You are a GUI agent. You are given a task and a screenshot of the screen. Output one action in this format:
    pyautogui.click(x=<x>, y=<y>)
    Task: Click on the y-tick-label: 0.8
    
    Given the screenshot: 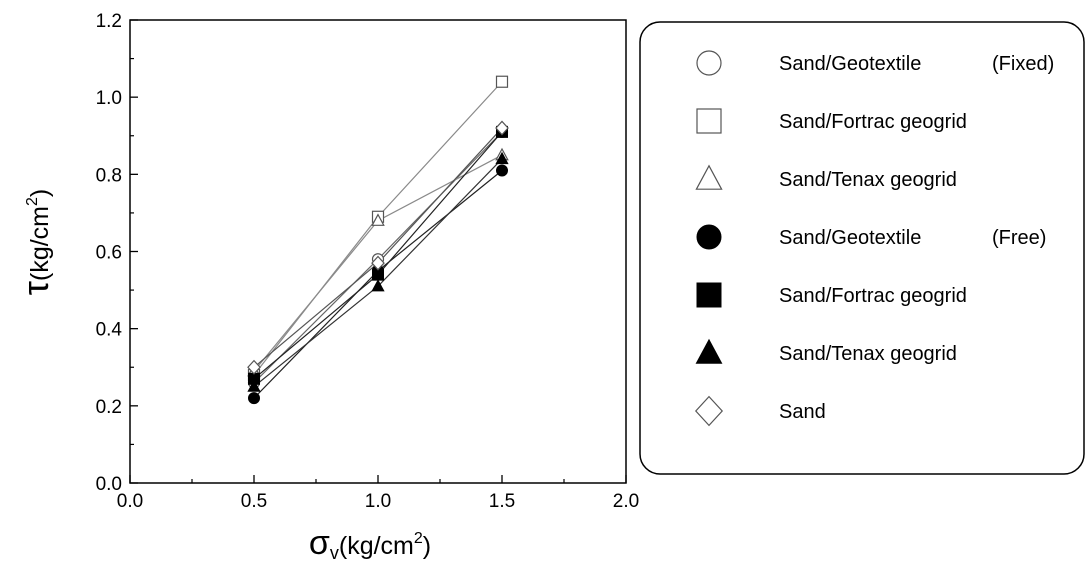 What is the action you would take?
    pyautogui.click(x=109, y=175)
    